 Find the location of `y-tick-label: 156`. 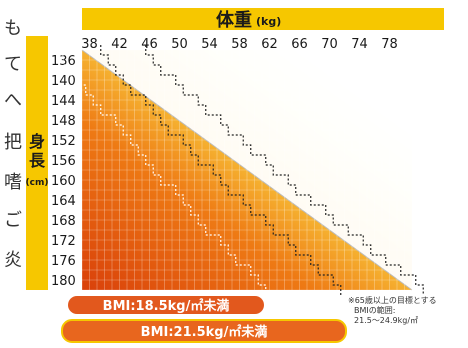

y-tick-label: 156 is located at coordinates (63, 161).